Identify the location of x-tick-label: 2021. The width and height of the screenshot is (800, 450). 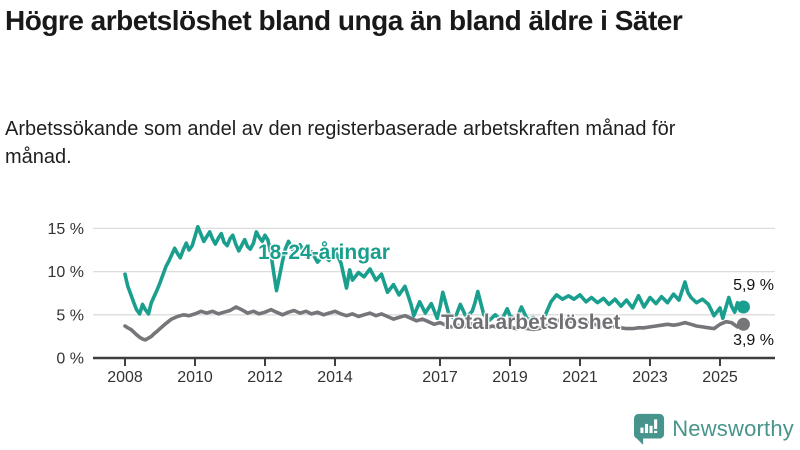
(580, 377).